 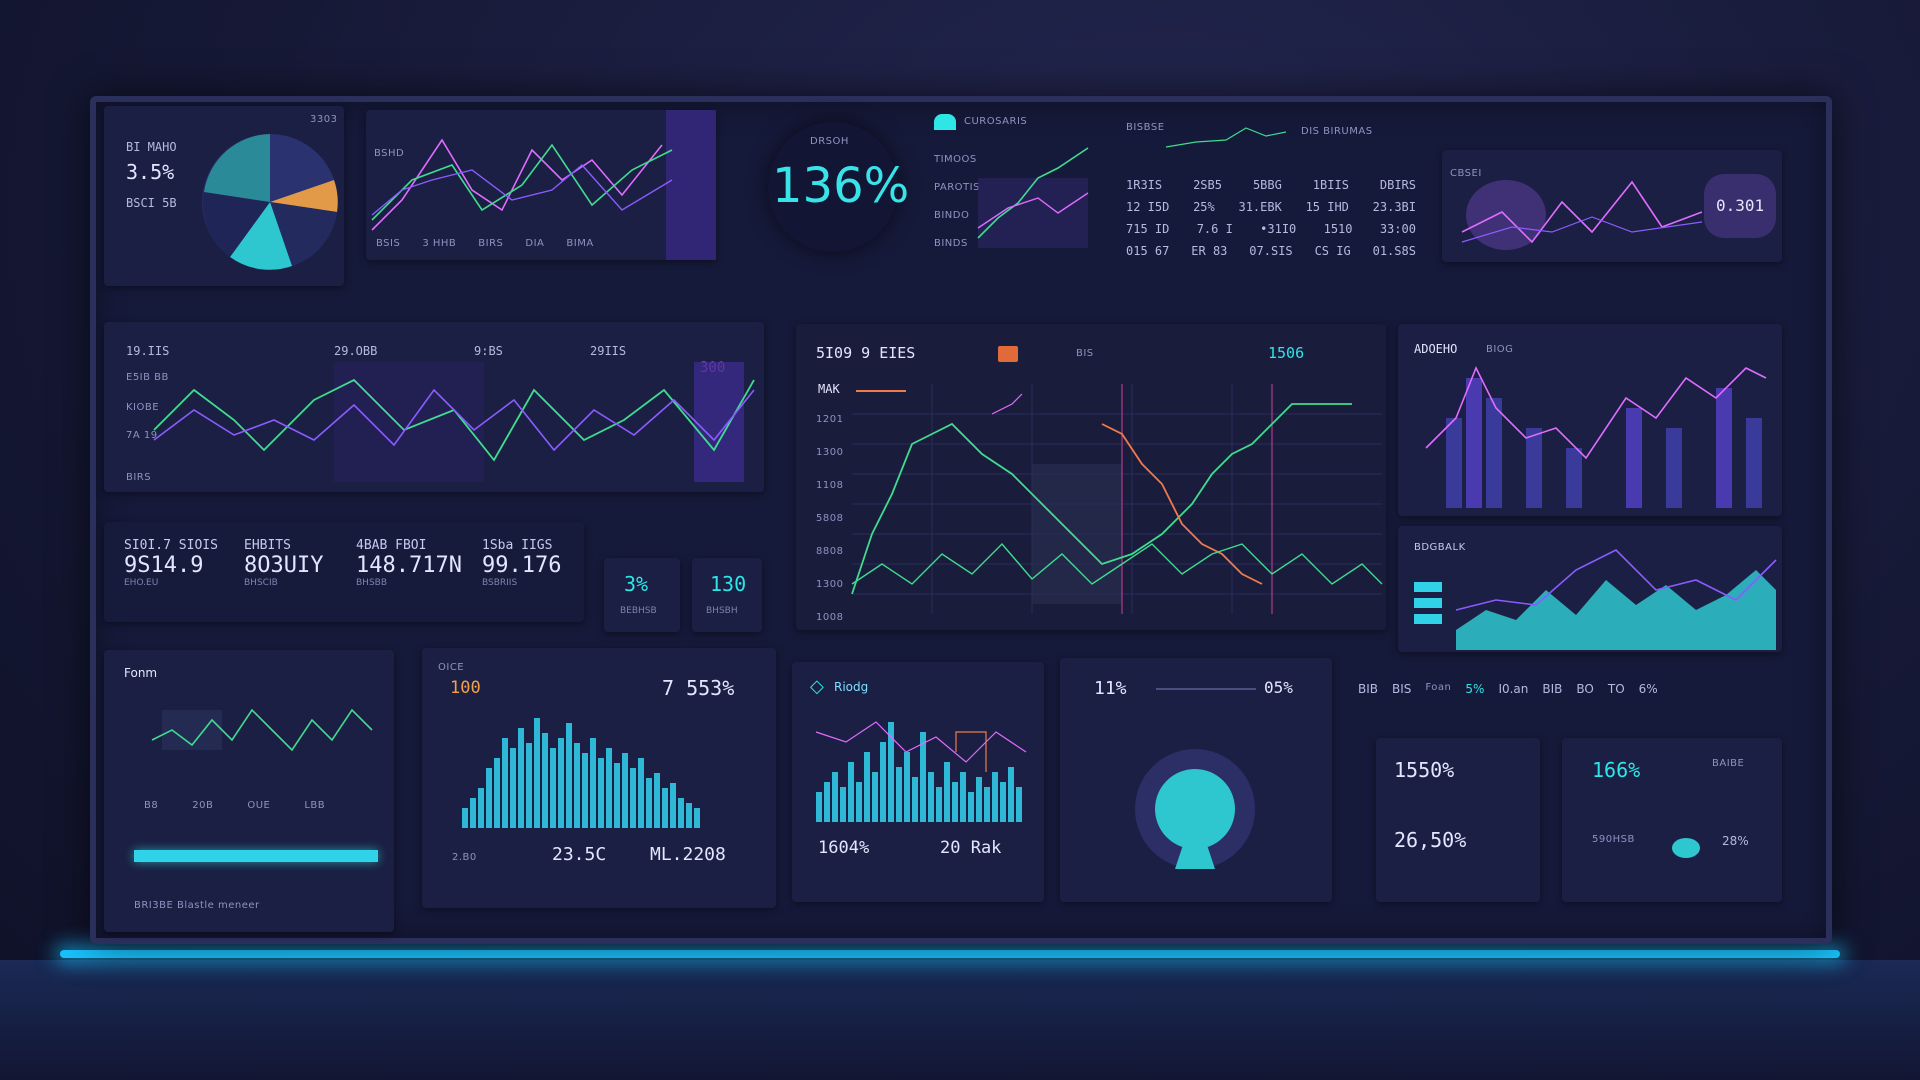 What do you see at coordinates (1397, 185) in the screenshot?
I see `table-cell: DBIRS` at bounding box center [1397, 185].